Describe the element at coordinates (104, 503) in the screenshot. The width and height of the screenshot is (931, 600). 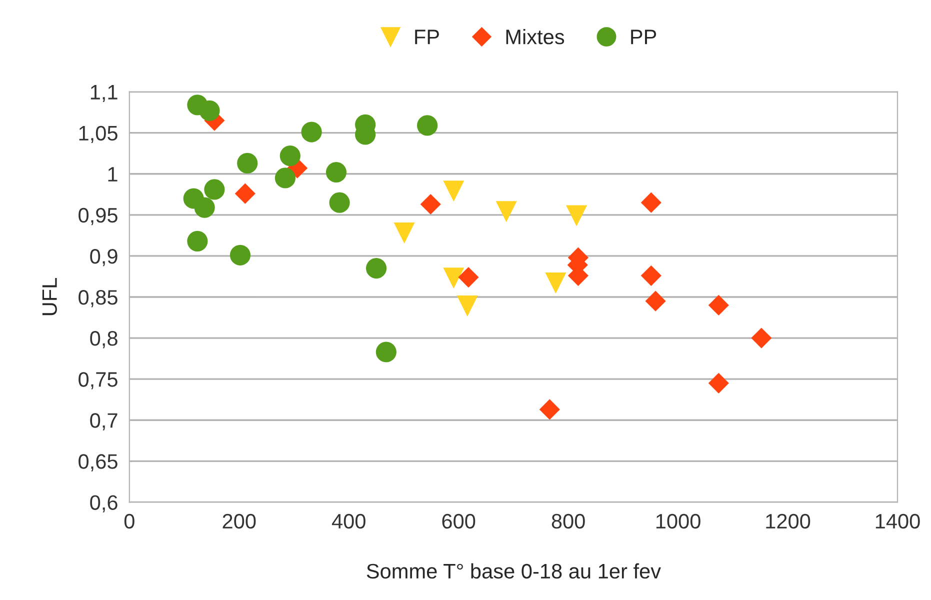
I see `y-tick-label: 0,6` at that location.